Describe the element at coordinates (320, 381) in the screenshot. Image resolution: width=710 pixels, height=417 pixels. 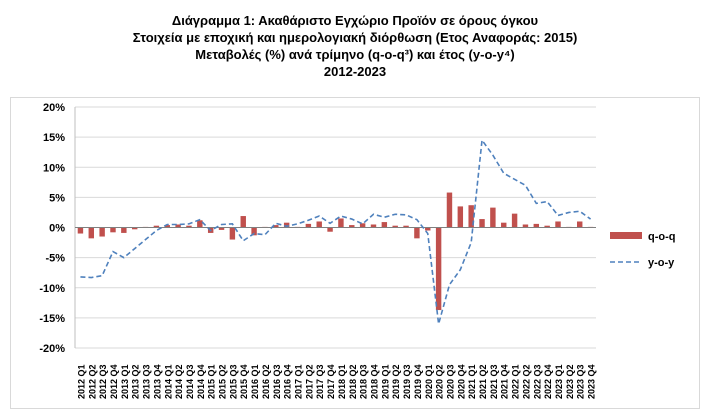
I see `x-tick-label: 2017 Q3` at that location.